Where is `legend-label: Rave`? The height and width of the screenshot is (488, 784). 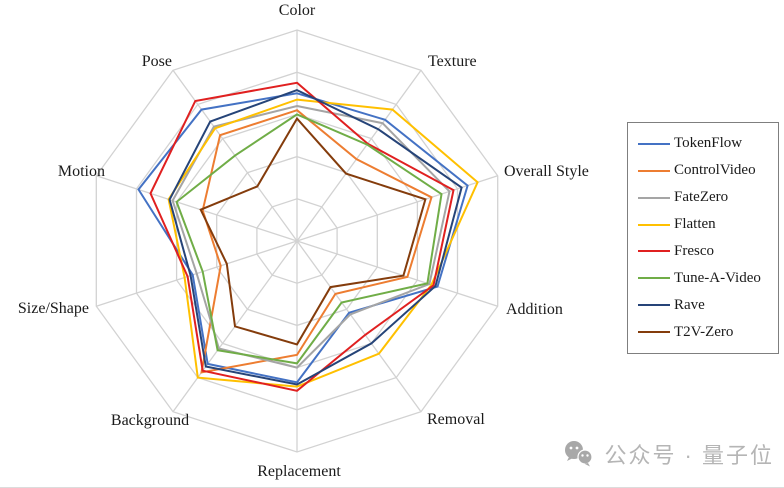 legend-label: Rave is located at coordinates (689, 304).